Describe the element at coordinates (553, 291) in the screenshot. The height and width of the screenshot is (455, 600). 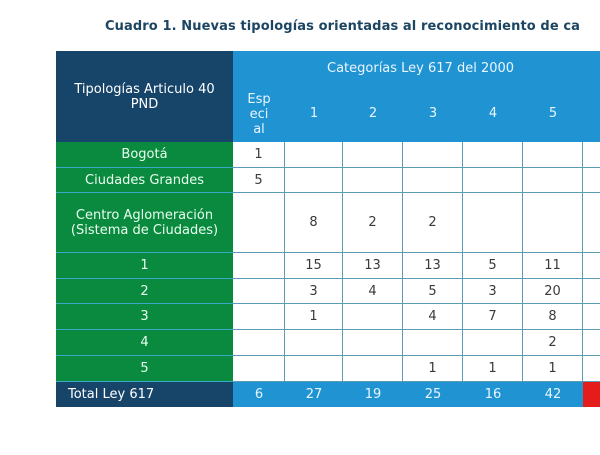
I see `table-cell: 20` at that location.